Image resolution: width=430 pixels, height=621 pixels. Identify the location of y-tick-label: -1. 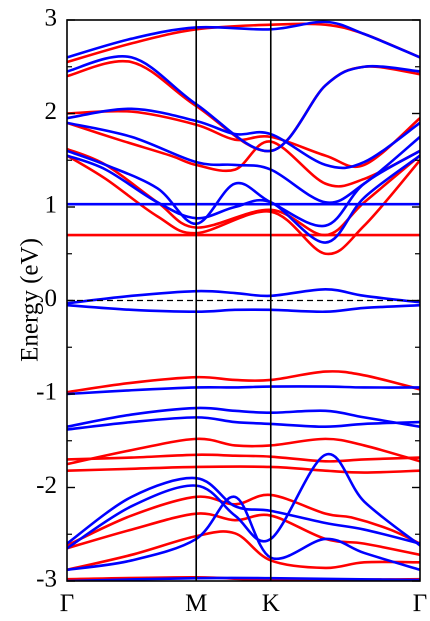
(46, 392).